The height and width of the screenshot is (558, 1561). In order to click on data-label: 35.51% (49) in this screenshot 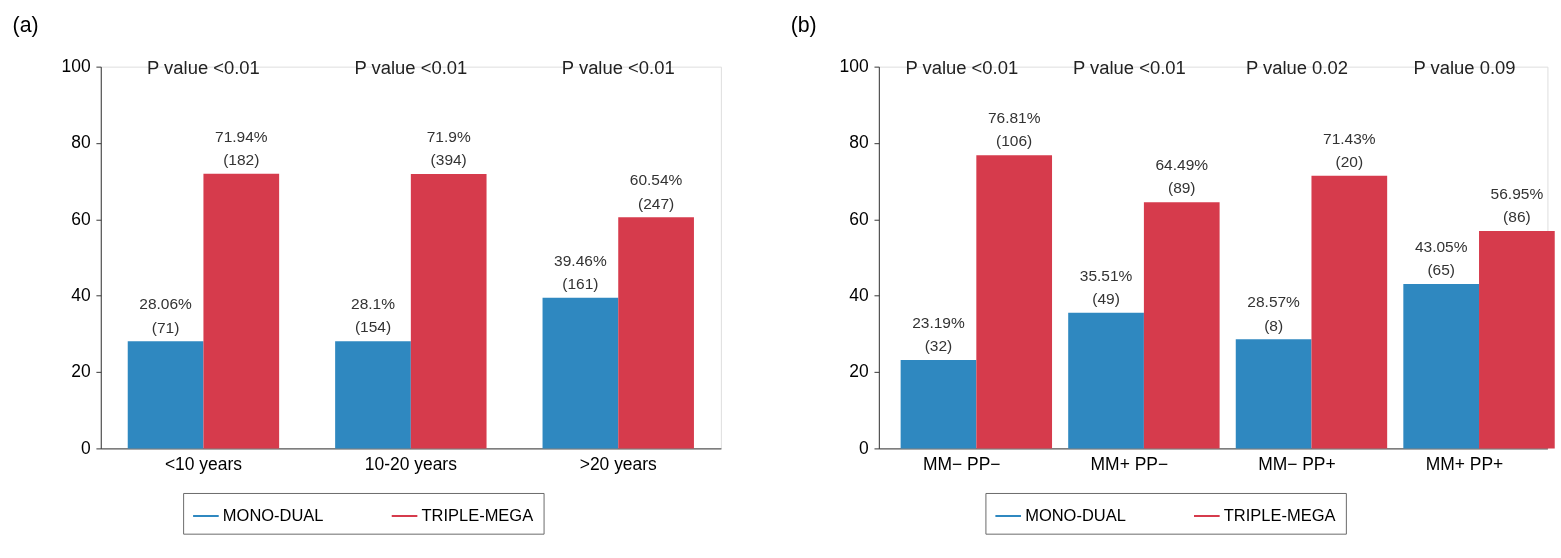, I will do `click(1106, 287)`.